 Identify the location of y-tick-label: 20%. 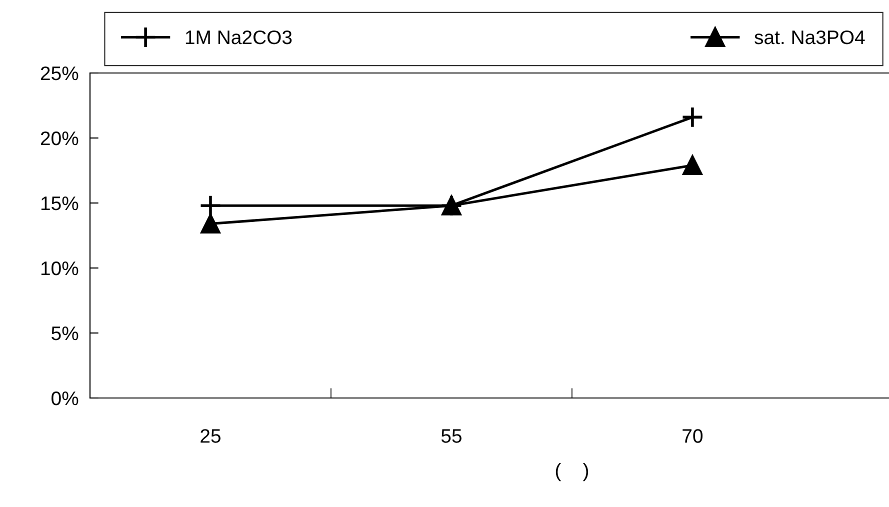
(59, 138).